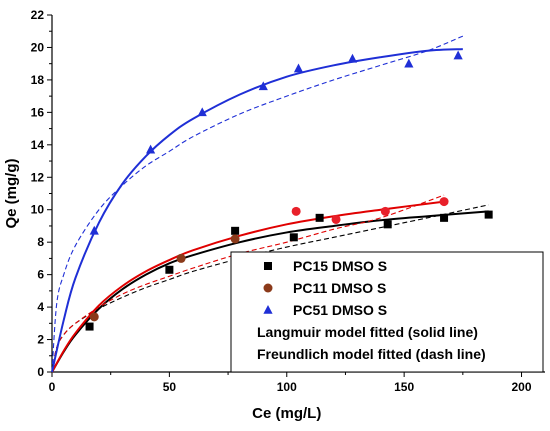  I want to click on y-tick-label: 0, so click(40, 372).